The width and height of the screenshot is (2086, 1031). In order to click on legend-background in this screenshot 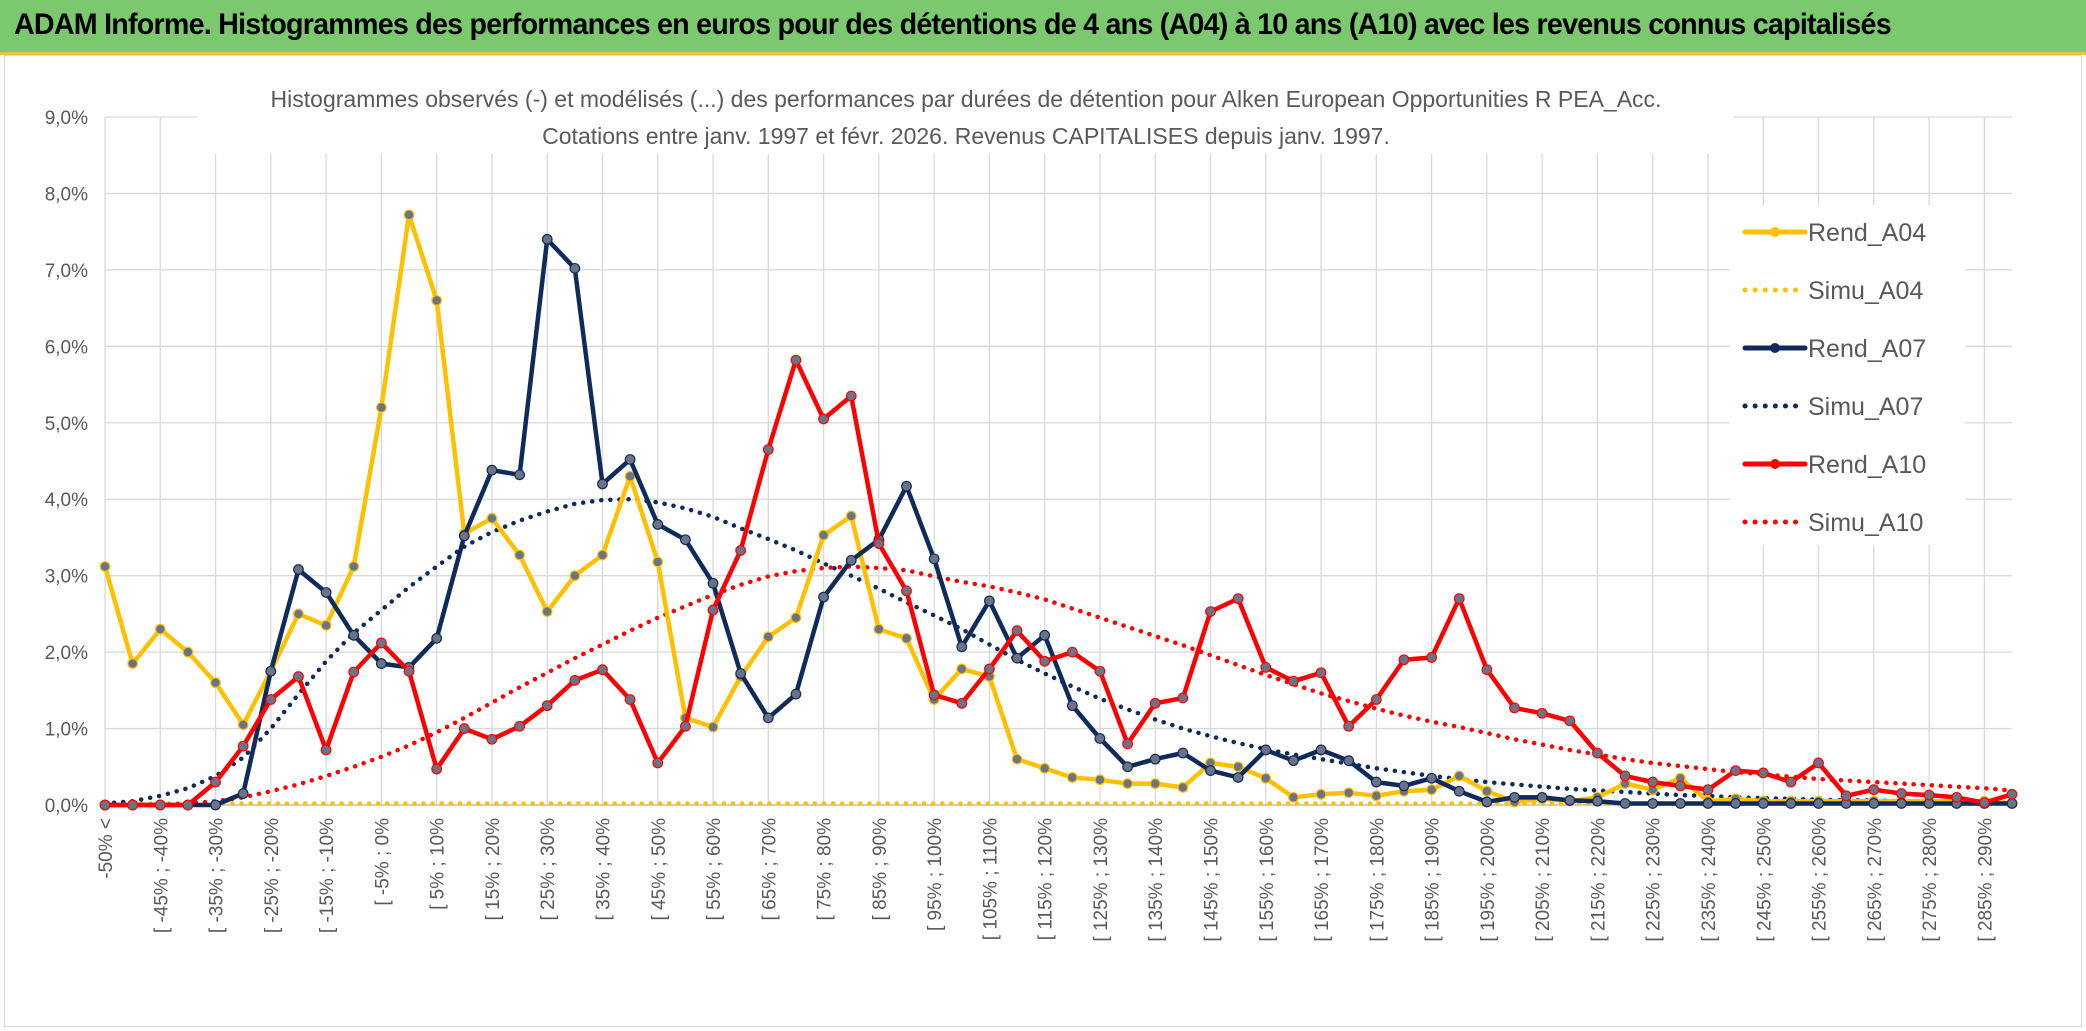, I will do `click(1847, 375)`.